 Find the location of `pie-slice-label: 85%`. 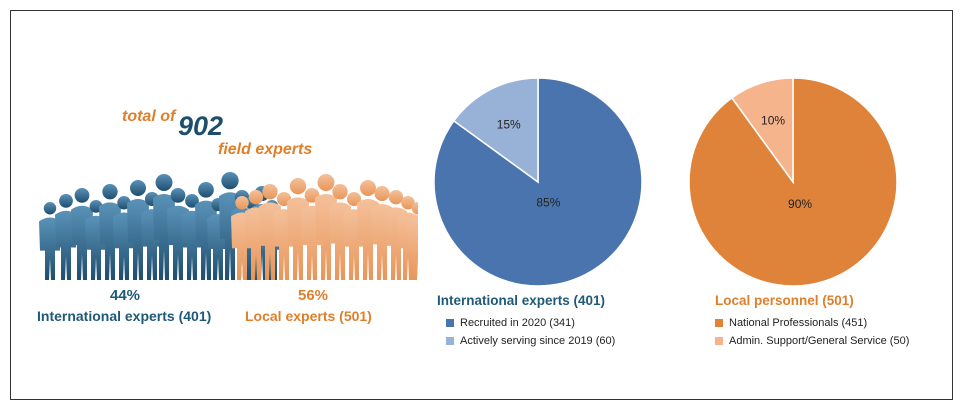

pie-slice-label: 85% is located at coordinates (548, 202).